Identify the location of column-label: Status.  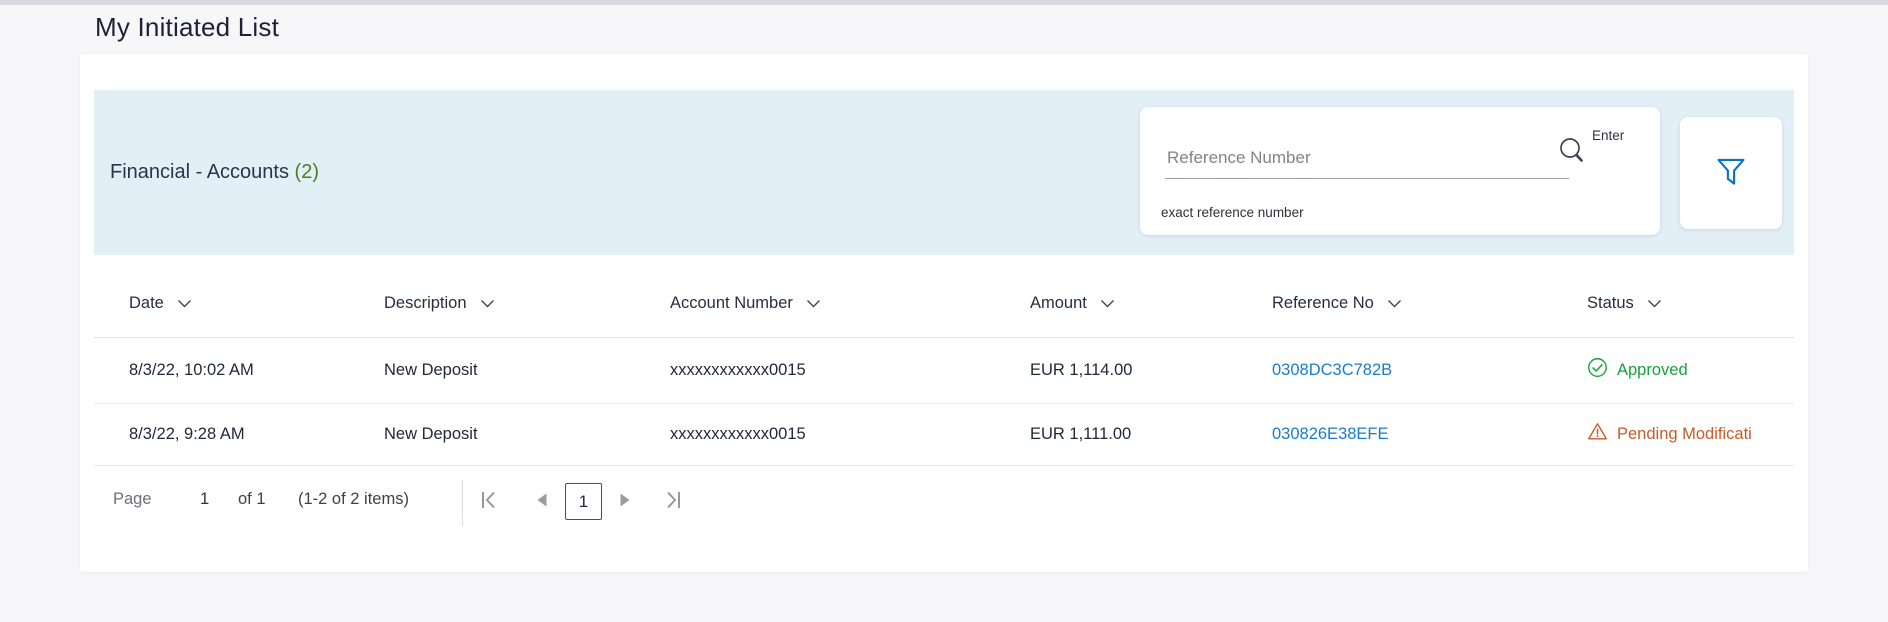
(1610, 303).